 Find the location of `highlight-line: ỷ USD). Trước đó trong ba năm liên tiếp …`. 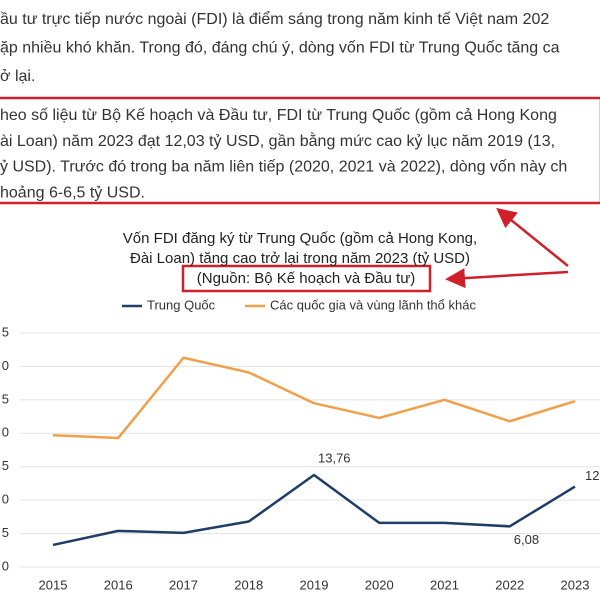

highlight-line: ỷ USD). Trước đó trong ba năm liên tiếp … is located at coordinates (283, 167).